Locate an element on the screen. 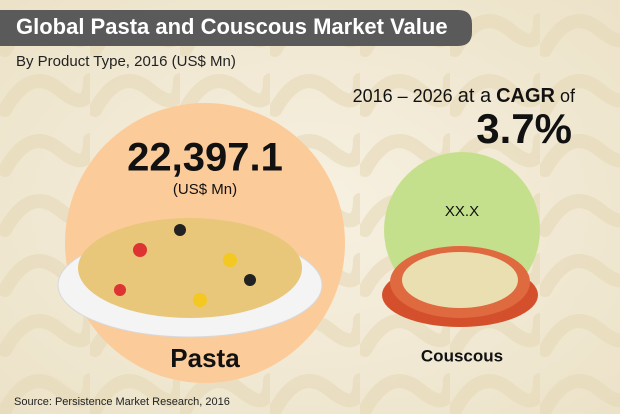  subtitle: By Product Type, 2016 (US$ Mn) is located at coordinates (126, 61).